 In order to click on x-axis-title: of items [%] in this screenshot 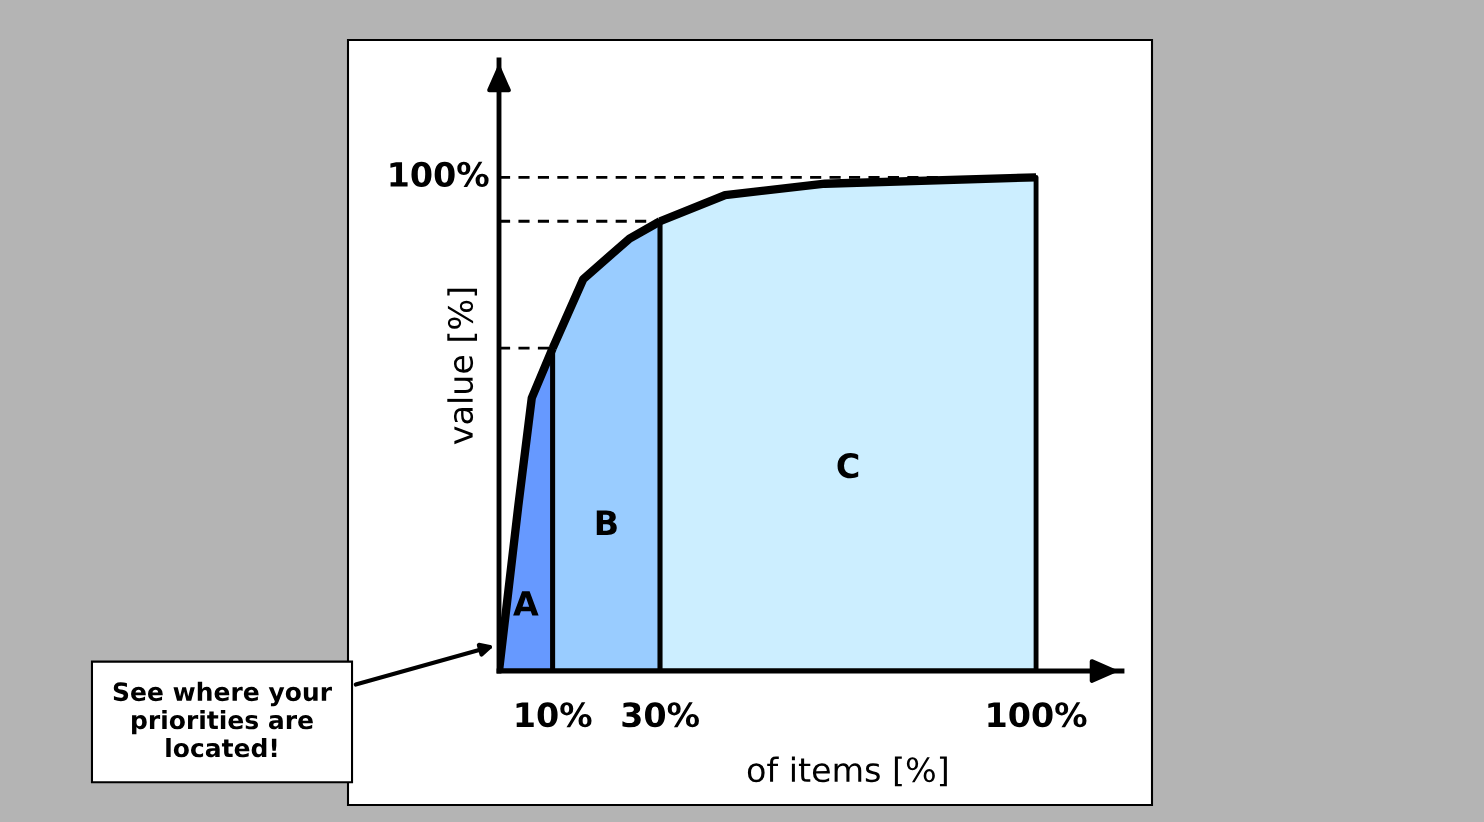, I will do `click(847, 771)`.